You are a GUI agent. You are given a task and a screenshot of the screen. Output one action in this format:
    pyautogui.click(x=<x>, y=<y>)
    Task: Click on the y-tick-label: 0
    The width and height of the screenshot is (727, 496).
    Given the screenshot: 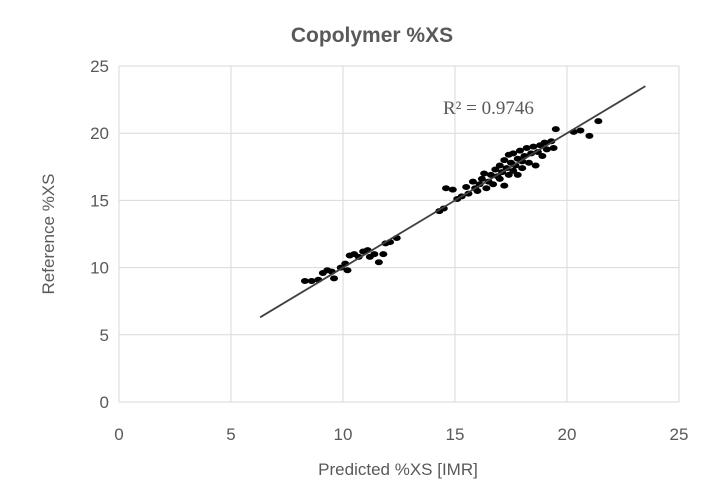 What is the action you would take?
    pyautogui.click(x=104, y=402)
    